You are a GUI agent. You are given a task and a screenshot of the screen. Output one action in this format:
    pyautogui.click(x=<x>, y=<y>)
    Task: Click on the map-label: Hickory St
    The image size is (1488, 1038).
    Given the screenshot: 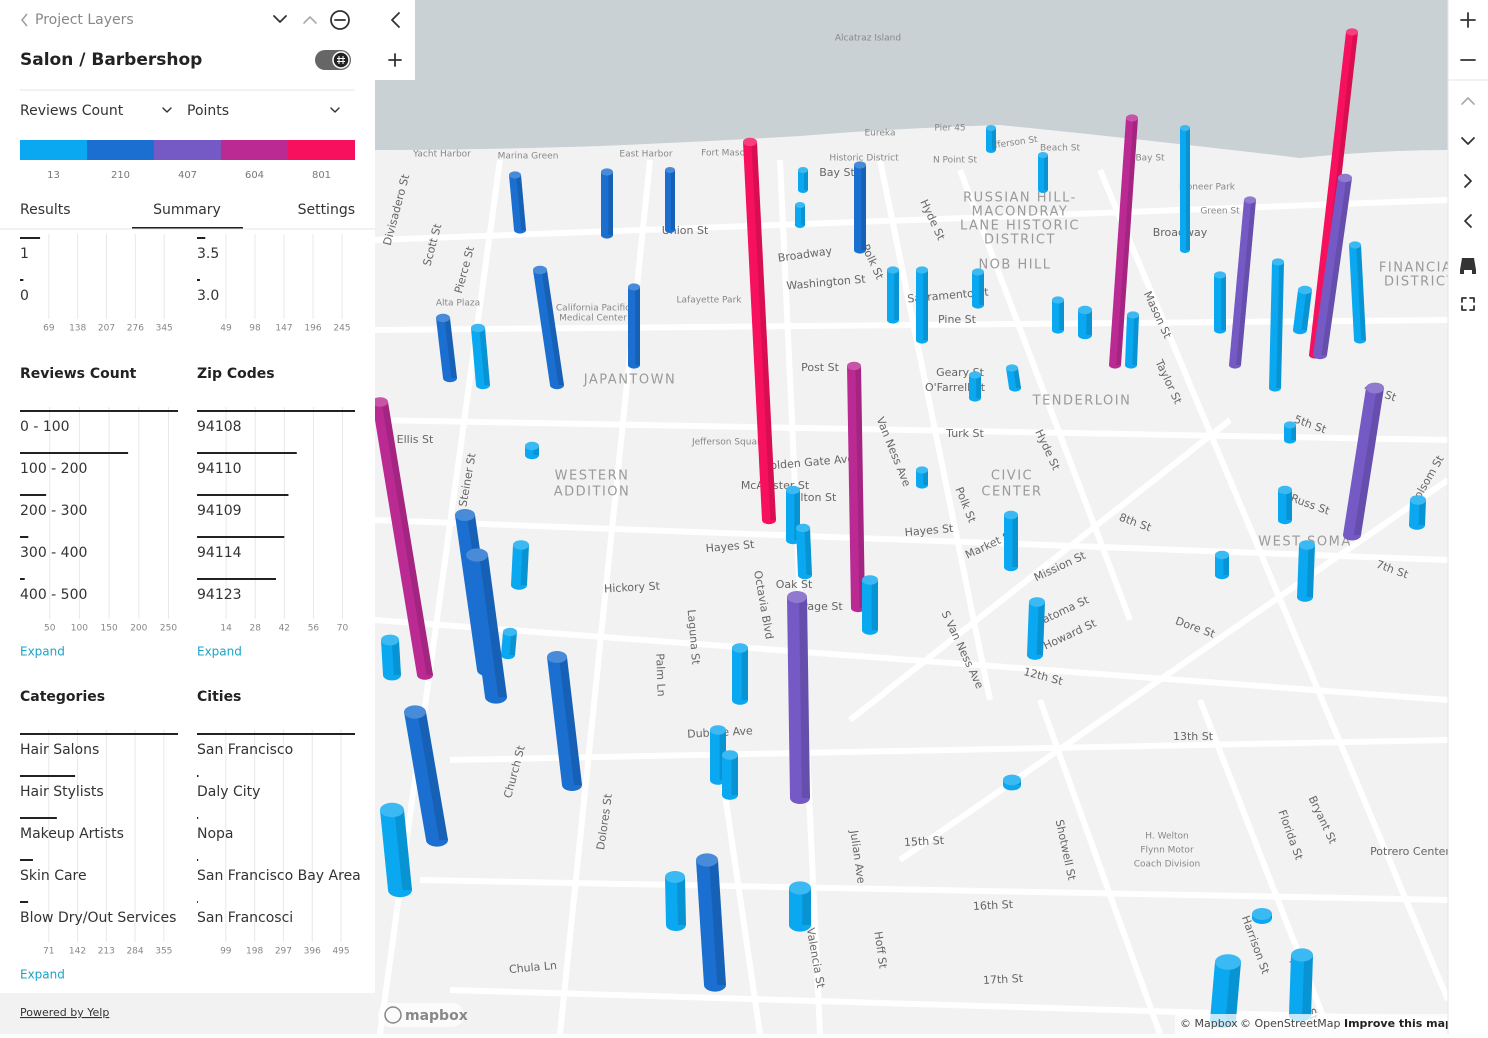 What is the action you would take?
    pyautogui.click(x=632, y=588)
    